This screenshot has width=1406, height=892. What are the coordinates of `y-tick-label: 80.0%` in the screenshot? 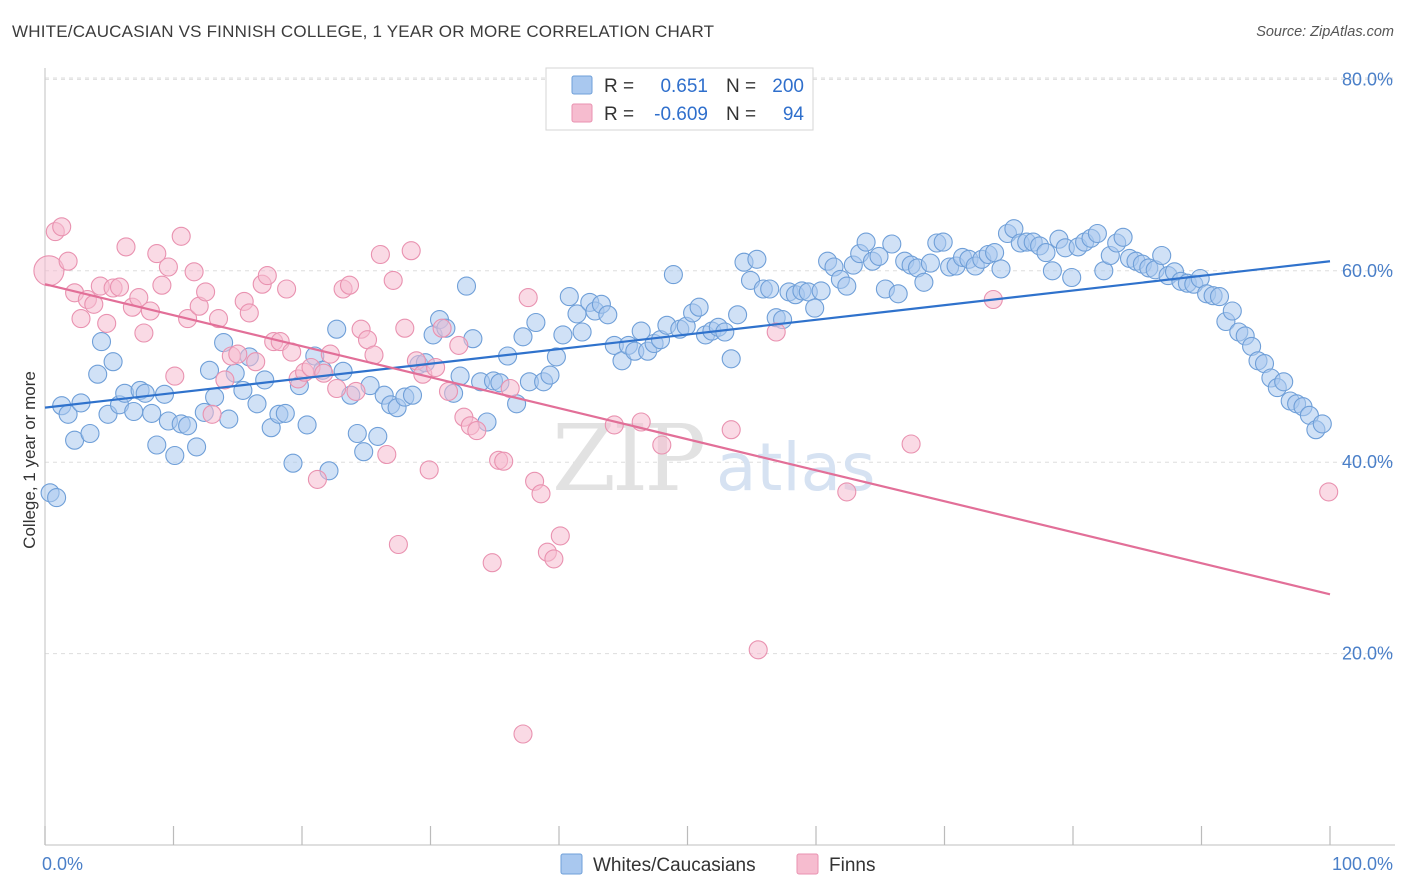 It's located at (1367, 79).